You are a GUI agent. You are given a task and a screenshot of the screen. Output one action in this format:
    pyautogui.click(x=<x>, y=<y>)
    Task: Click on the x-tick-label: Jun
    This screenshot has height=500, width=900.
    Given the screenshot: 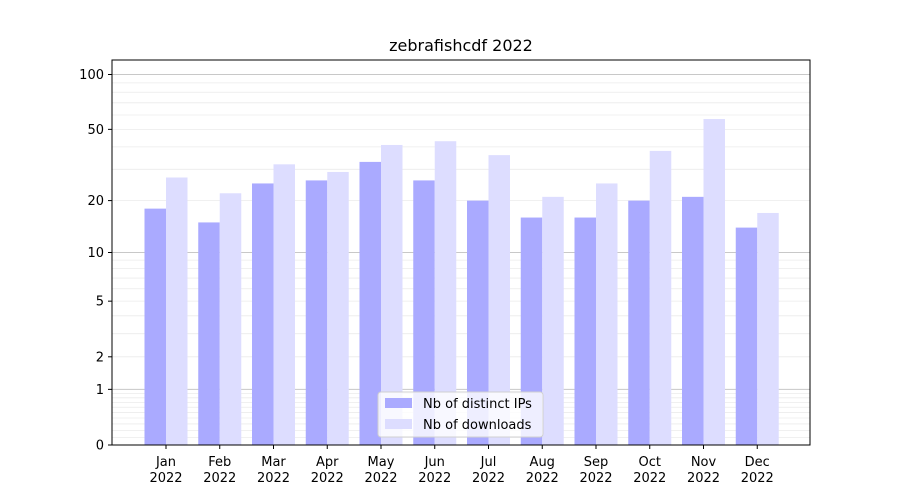 What is the action you would take?
    pyautogui.click(x=434, y=462)
    